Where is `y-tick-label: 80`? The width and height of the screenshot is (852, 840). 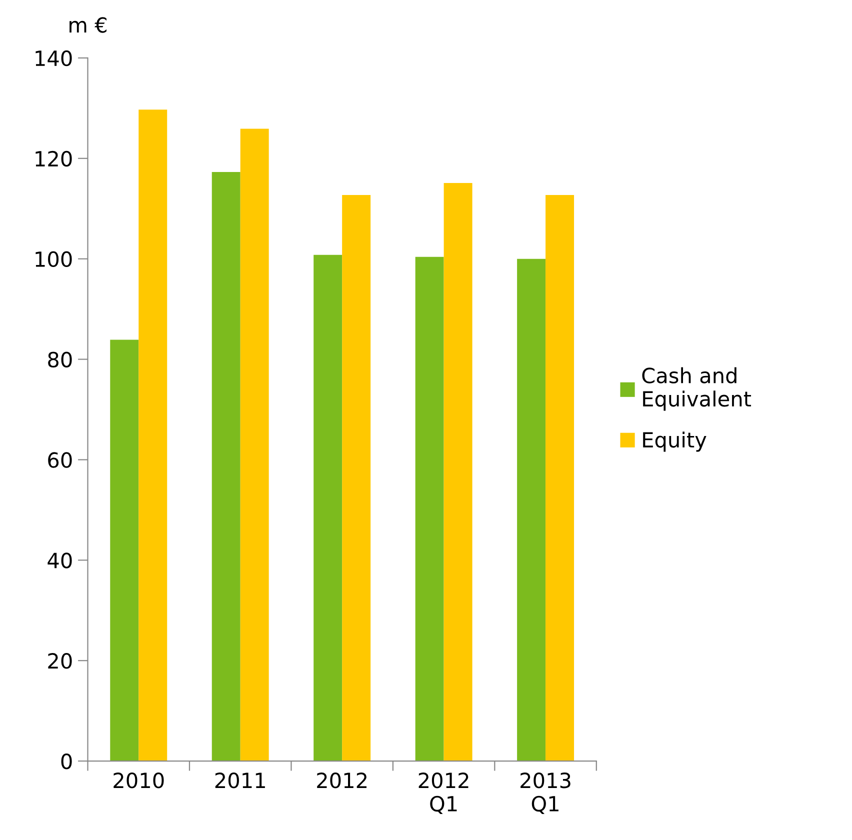 y-tick-label: 80 is located at coordinates (60, 360).